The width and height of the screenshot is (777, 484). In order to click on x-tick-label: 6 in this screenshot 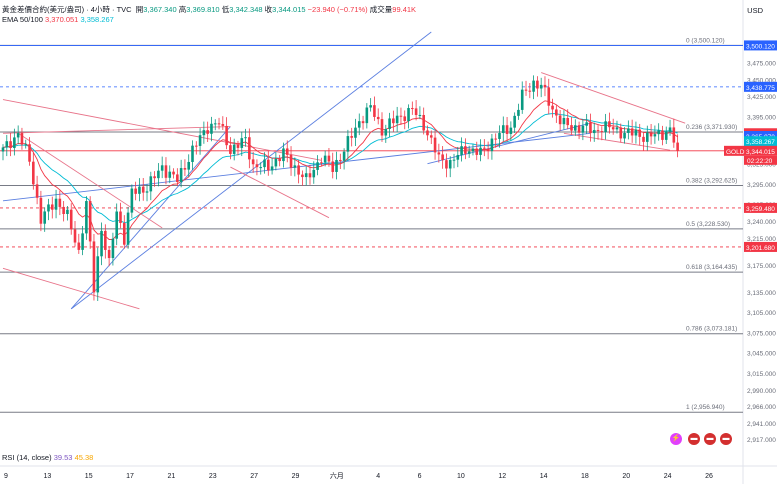, I will do `click(420, 476)`.